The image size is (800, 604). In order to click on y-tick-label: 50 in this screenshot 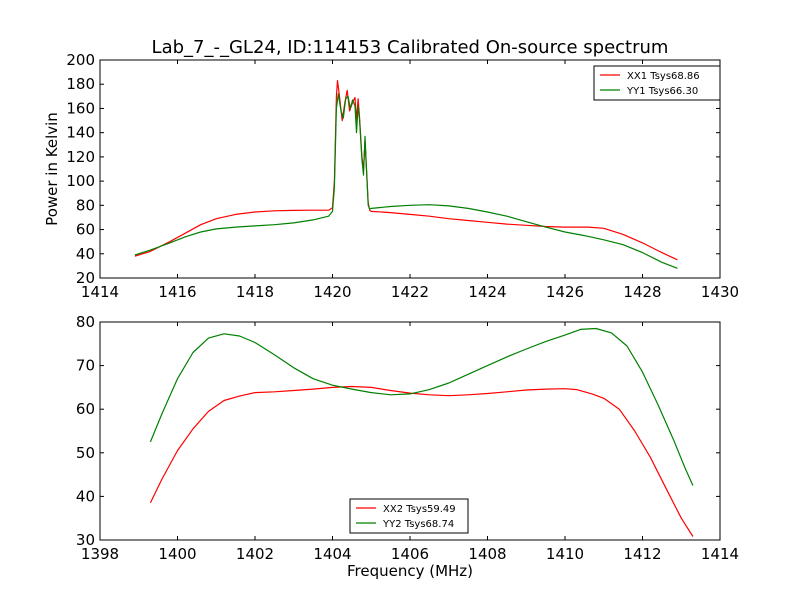, I will do `click(85, 453)`.